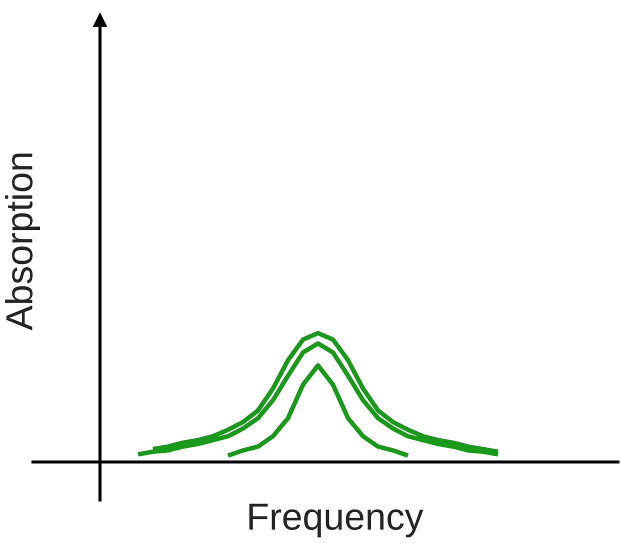 The image size is (621, 543). I want to click on y-axis-title: Absorption, so click(22, 242).